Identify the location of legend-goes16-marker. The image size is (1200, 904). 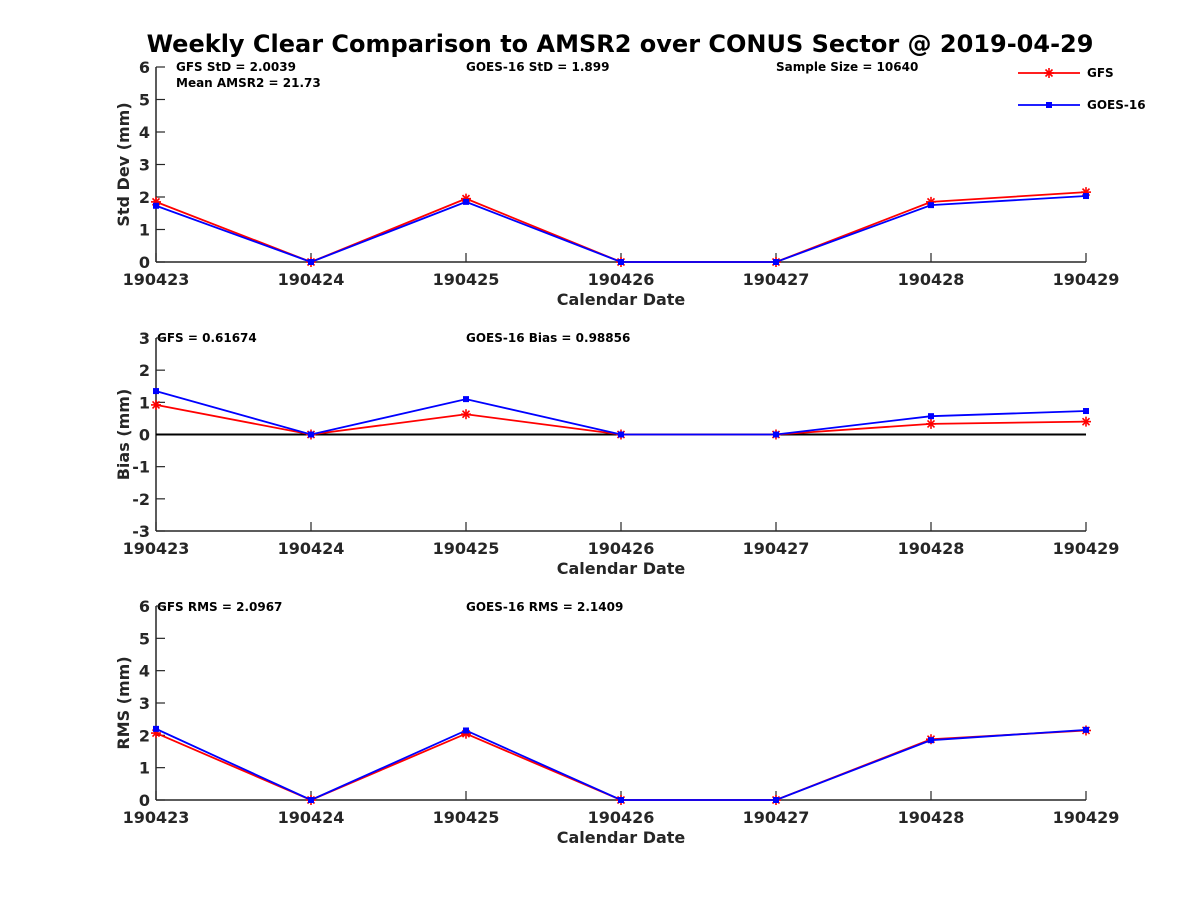
(1049, 105).